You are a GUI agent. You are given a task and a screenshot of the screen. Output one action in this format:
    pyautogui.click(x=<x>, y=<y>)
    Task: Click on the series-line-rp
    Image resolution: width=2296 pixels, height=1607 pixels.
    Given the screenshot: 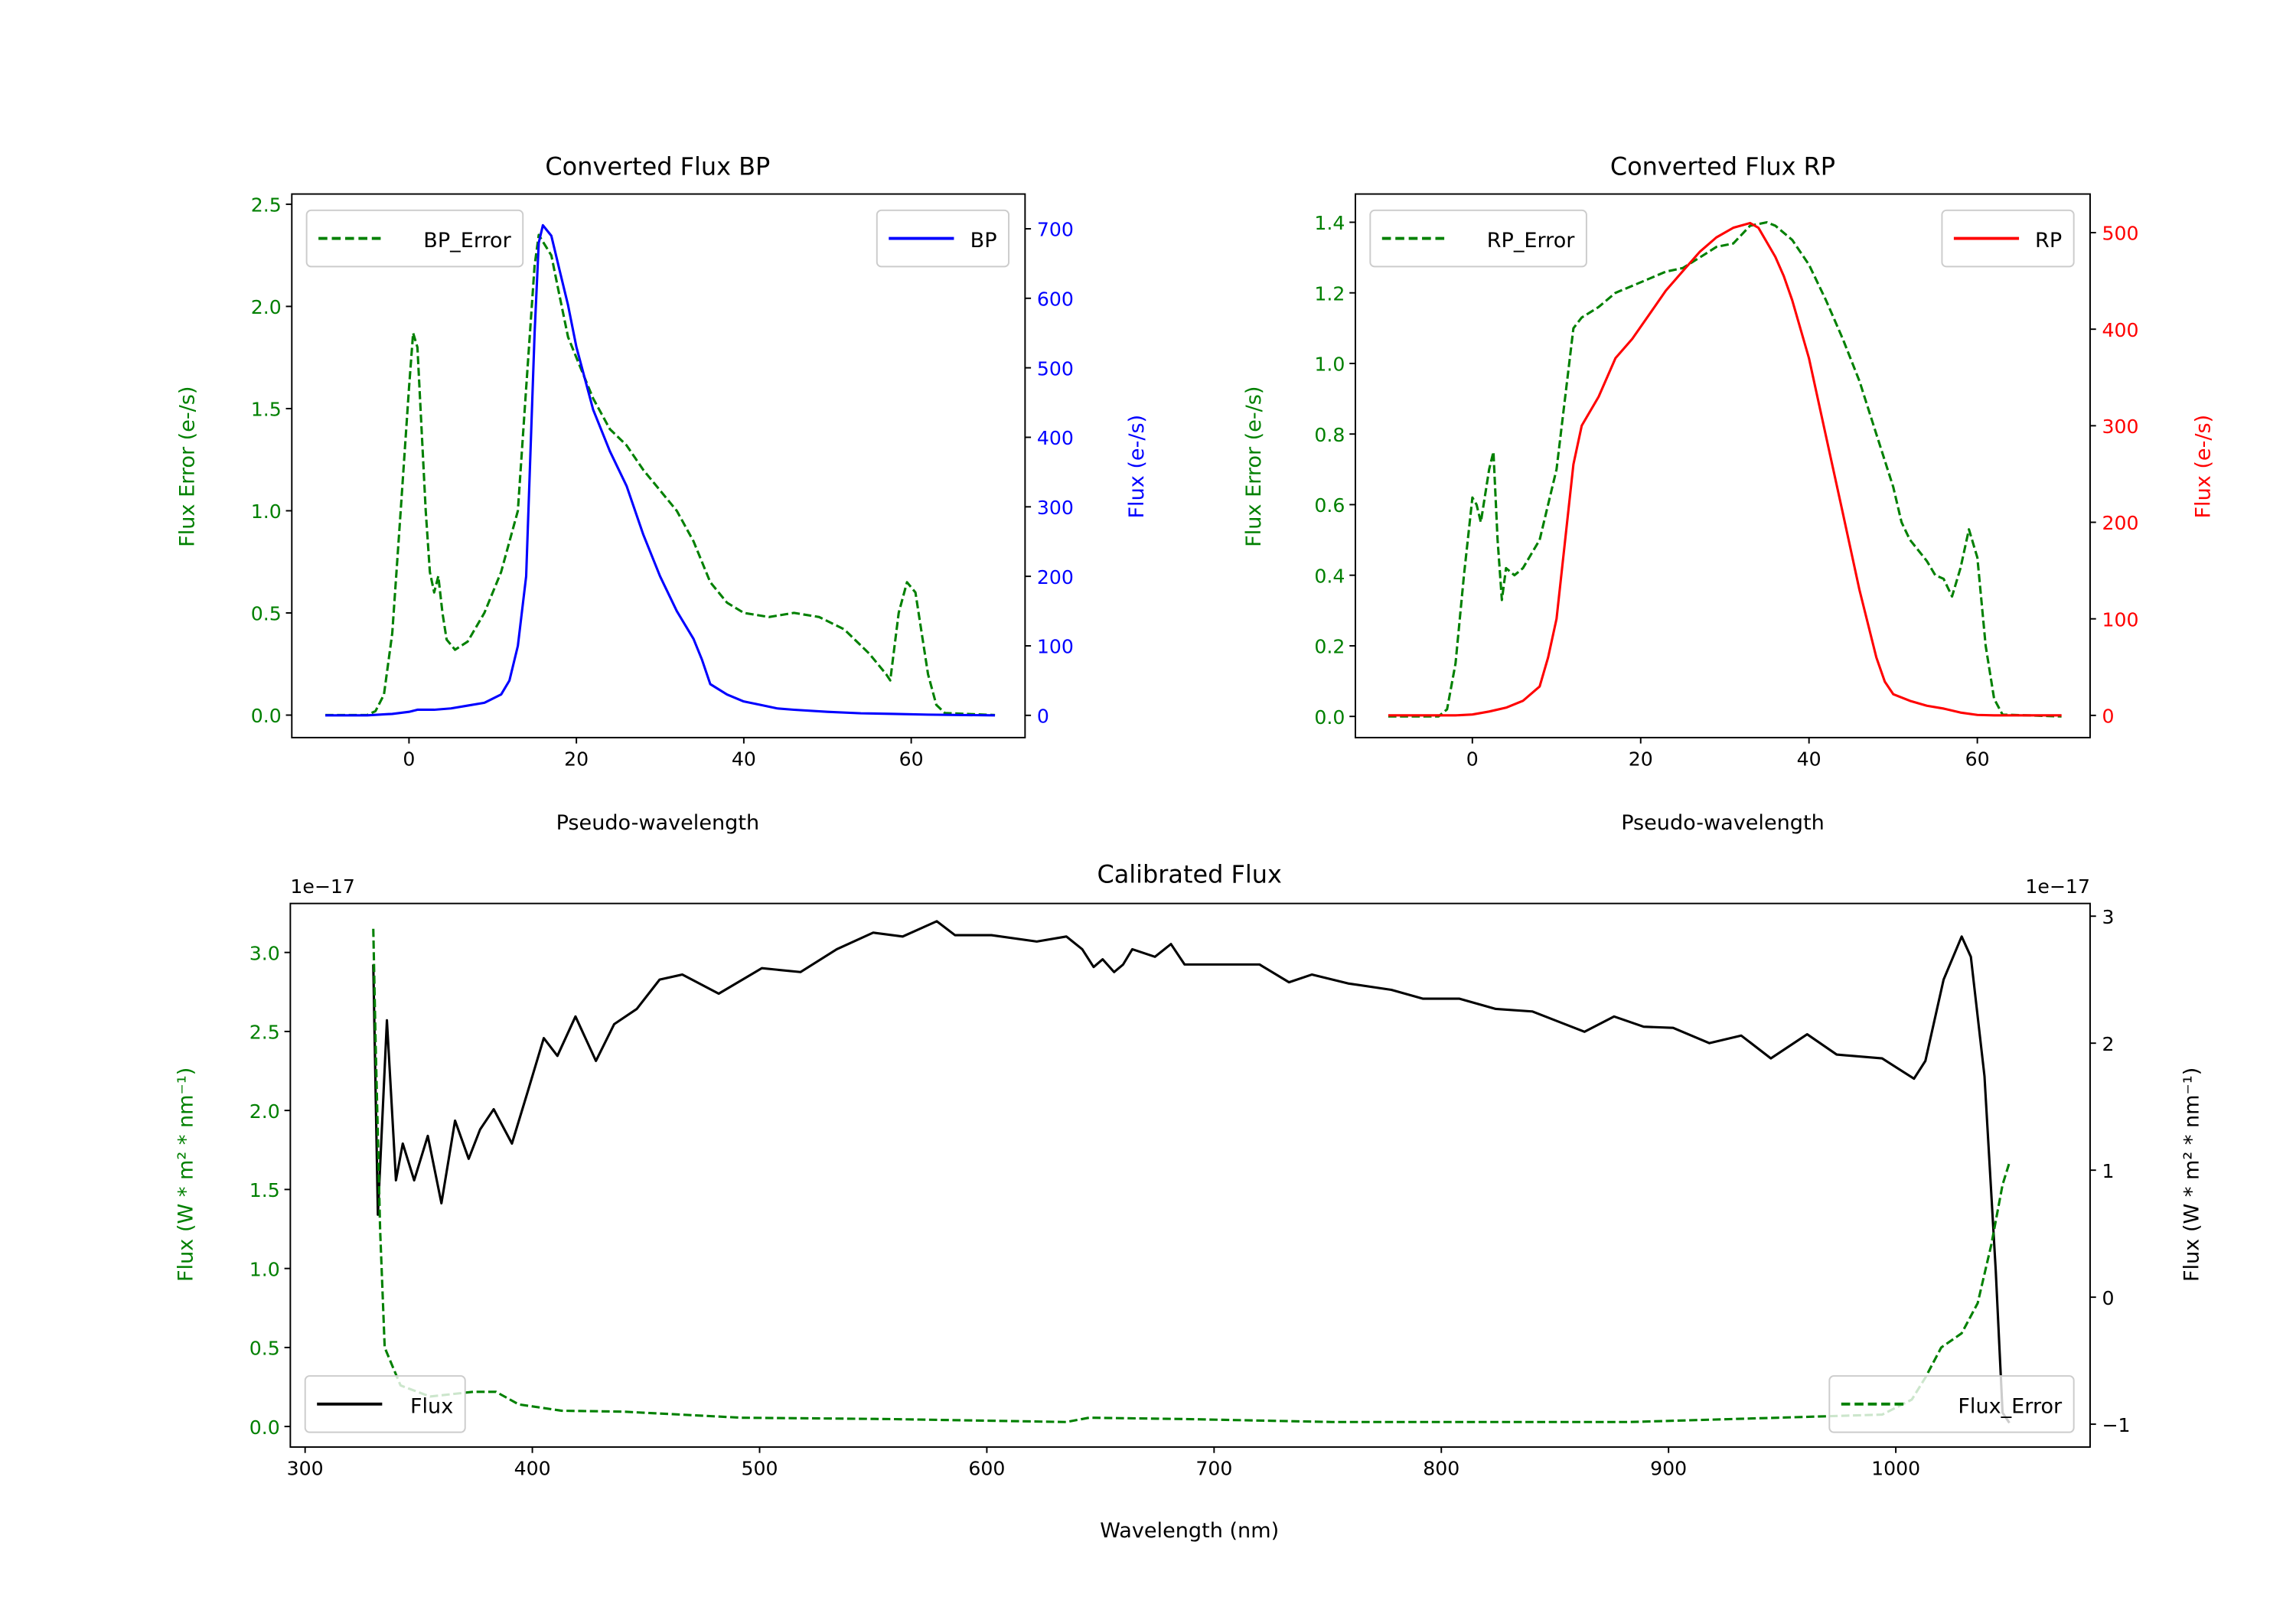 What is the action you would take?
    pyautogui.click(x=1725, y=469)
    